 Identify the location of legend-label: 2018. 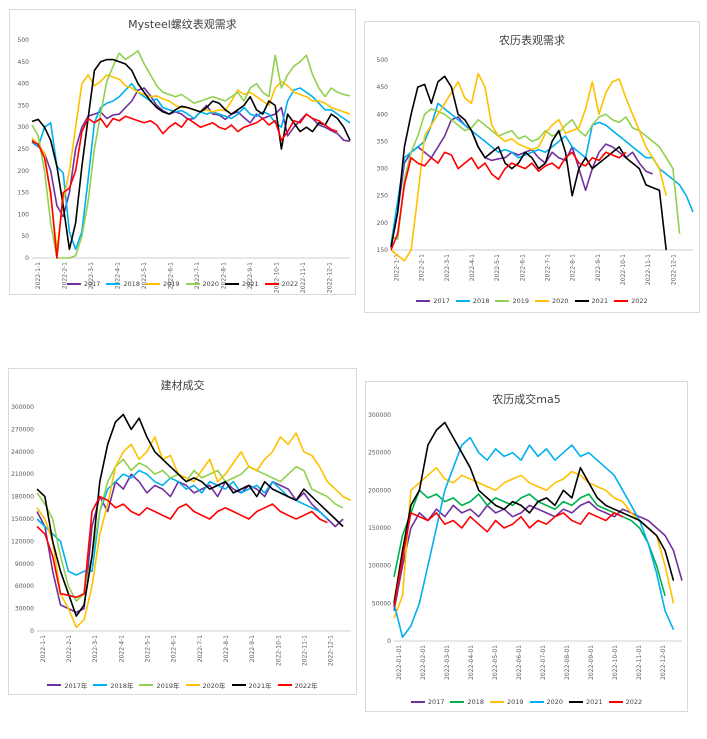
(475, 702).